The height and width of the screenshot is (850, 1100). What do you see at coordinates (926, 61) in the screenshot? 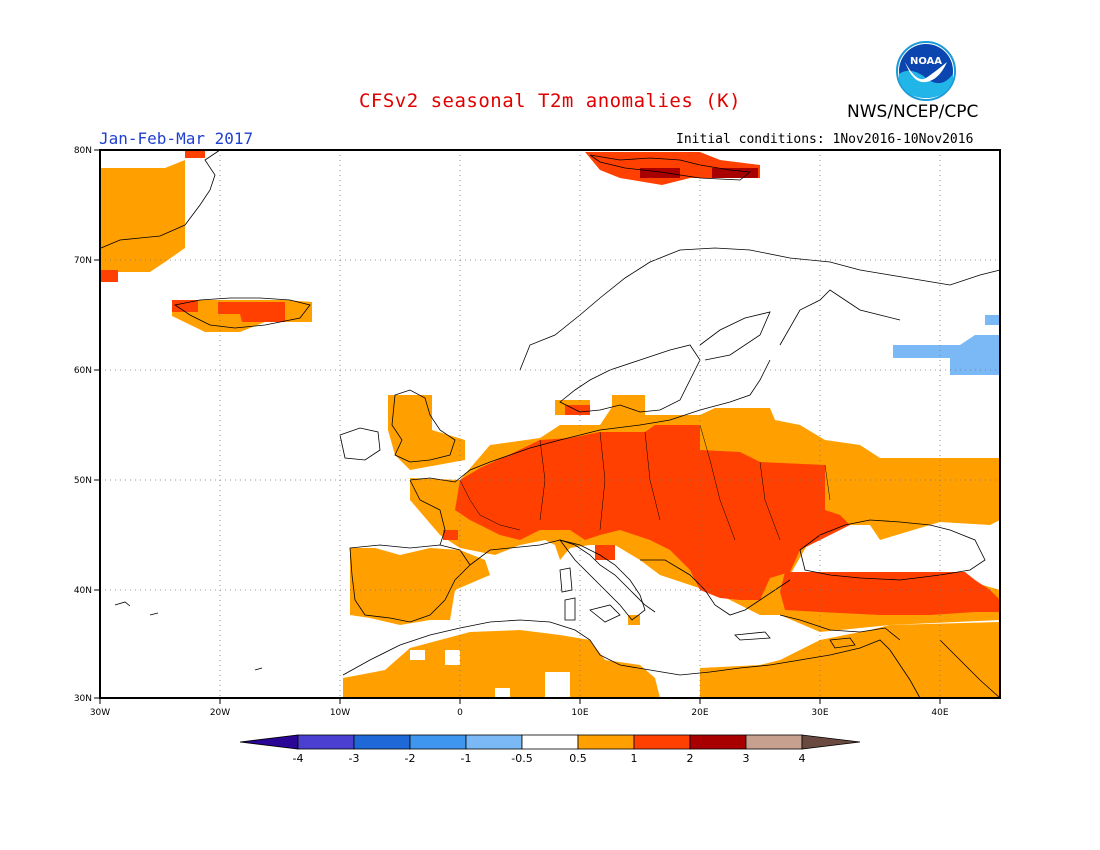
I see `logo-text: NOAA` at bounding box center [926, 61].